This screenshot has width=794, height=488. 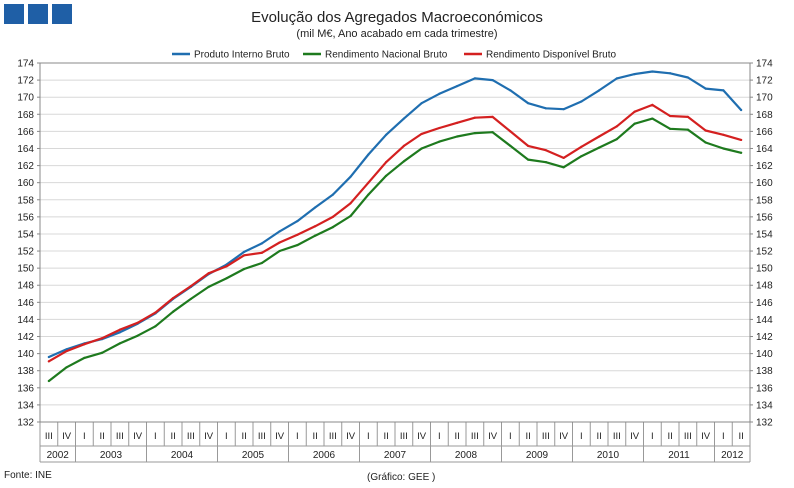 I want to click on y-tick-label-left: 132, so click(x=25, y=423).